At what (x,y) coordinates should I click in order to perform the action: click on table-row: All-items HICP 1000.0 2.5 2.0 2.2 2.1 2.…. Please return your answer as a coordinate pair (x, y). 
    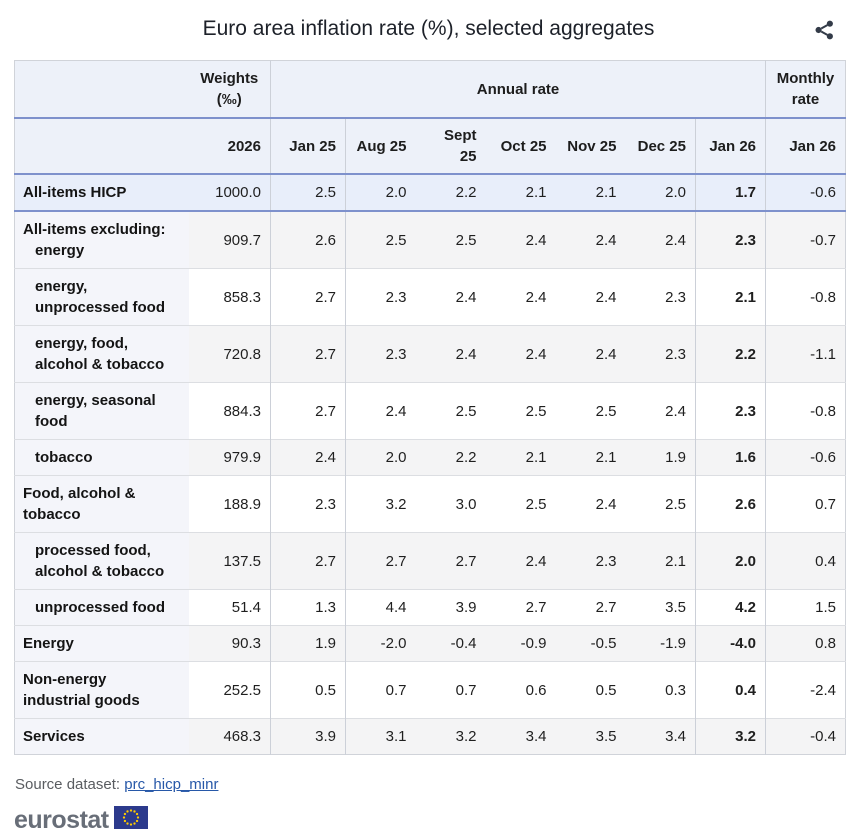
    Looking at the image, I should click on (430, 192).